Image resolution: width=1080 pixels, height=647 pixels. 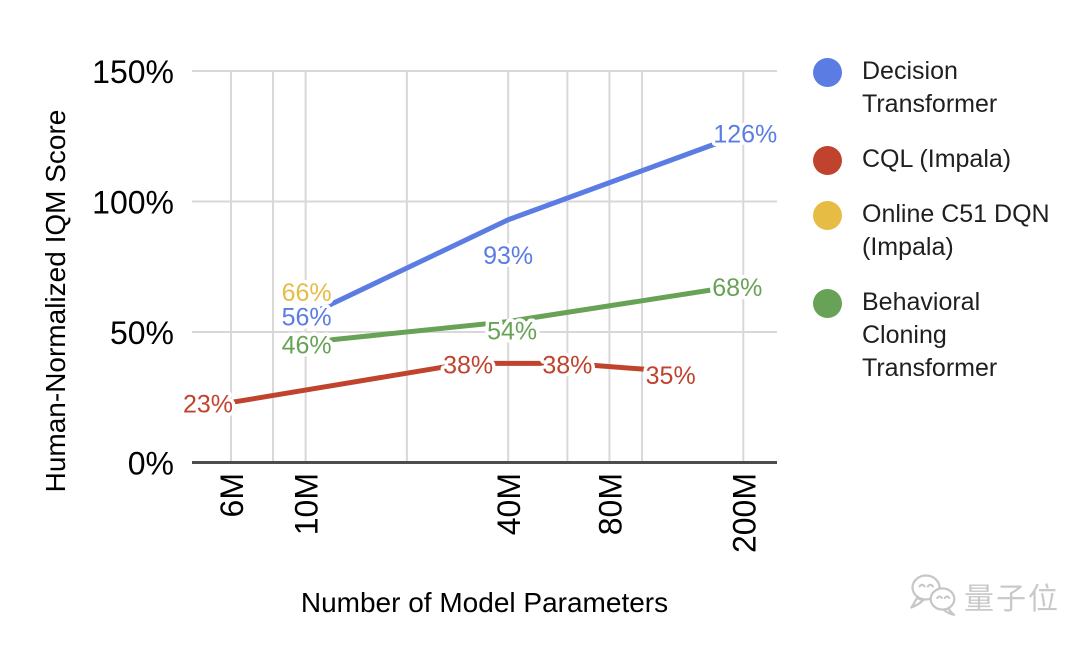 I want to click on y-tick-label: 0%, so click(x=151, y=464).